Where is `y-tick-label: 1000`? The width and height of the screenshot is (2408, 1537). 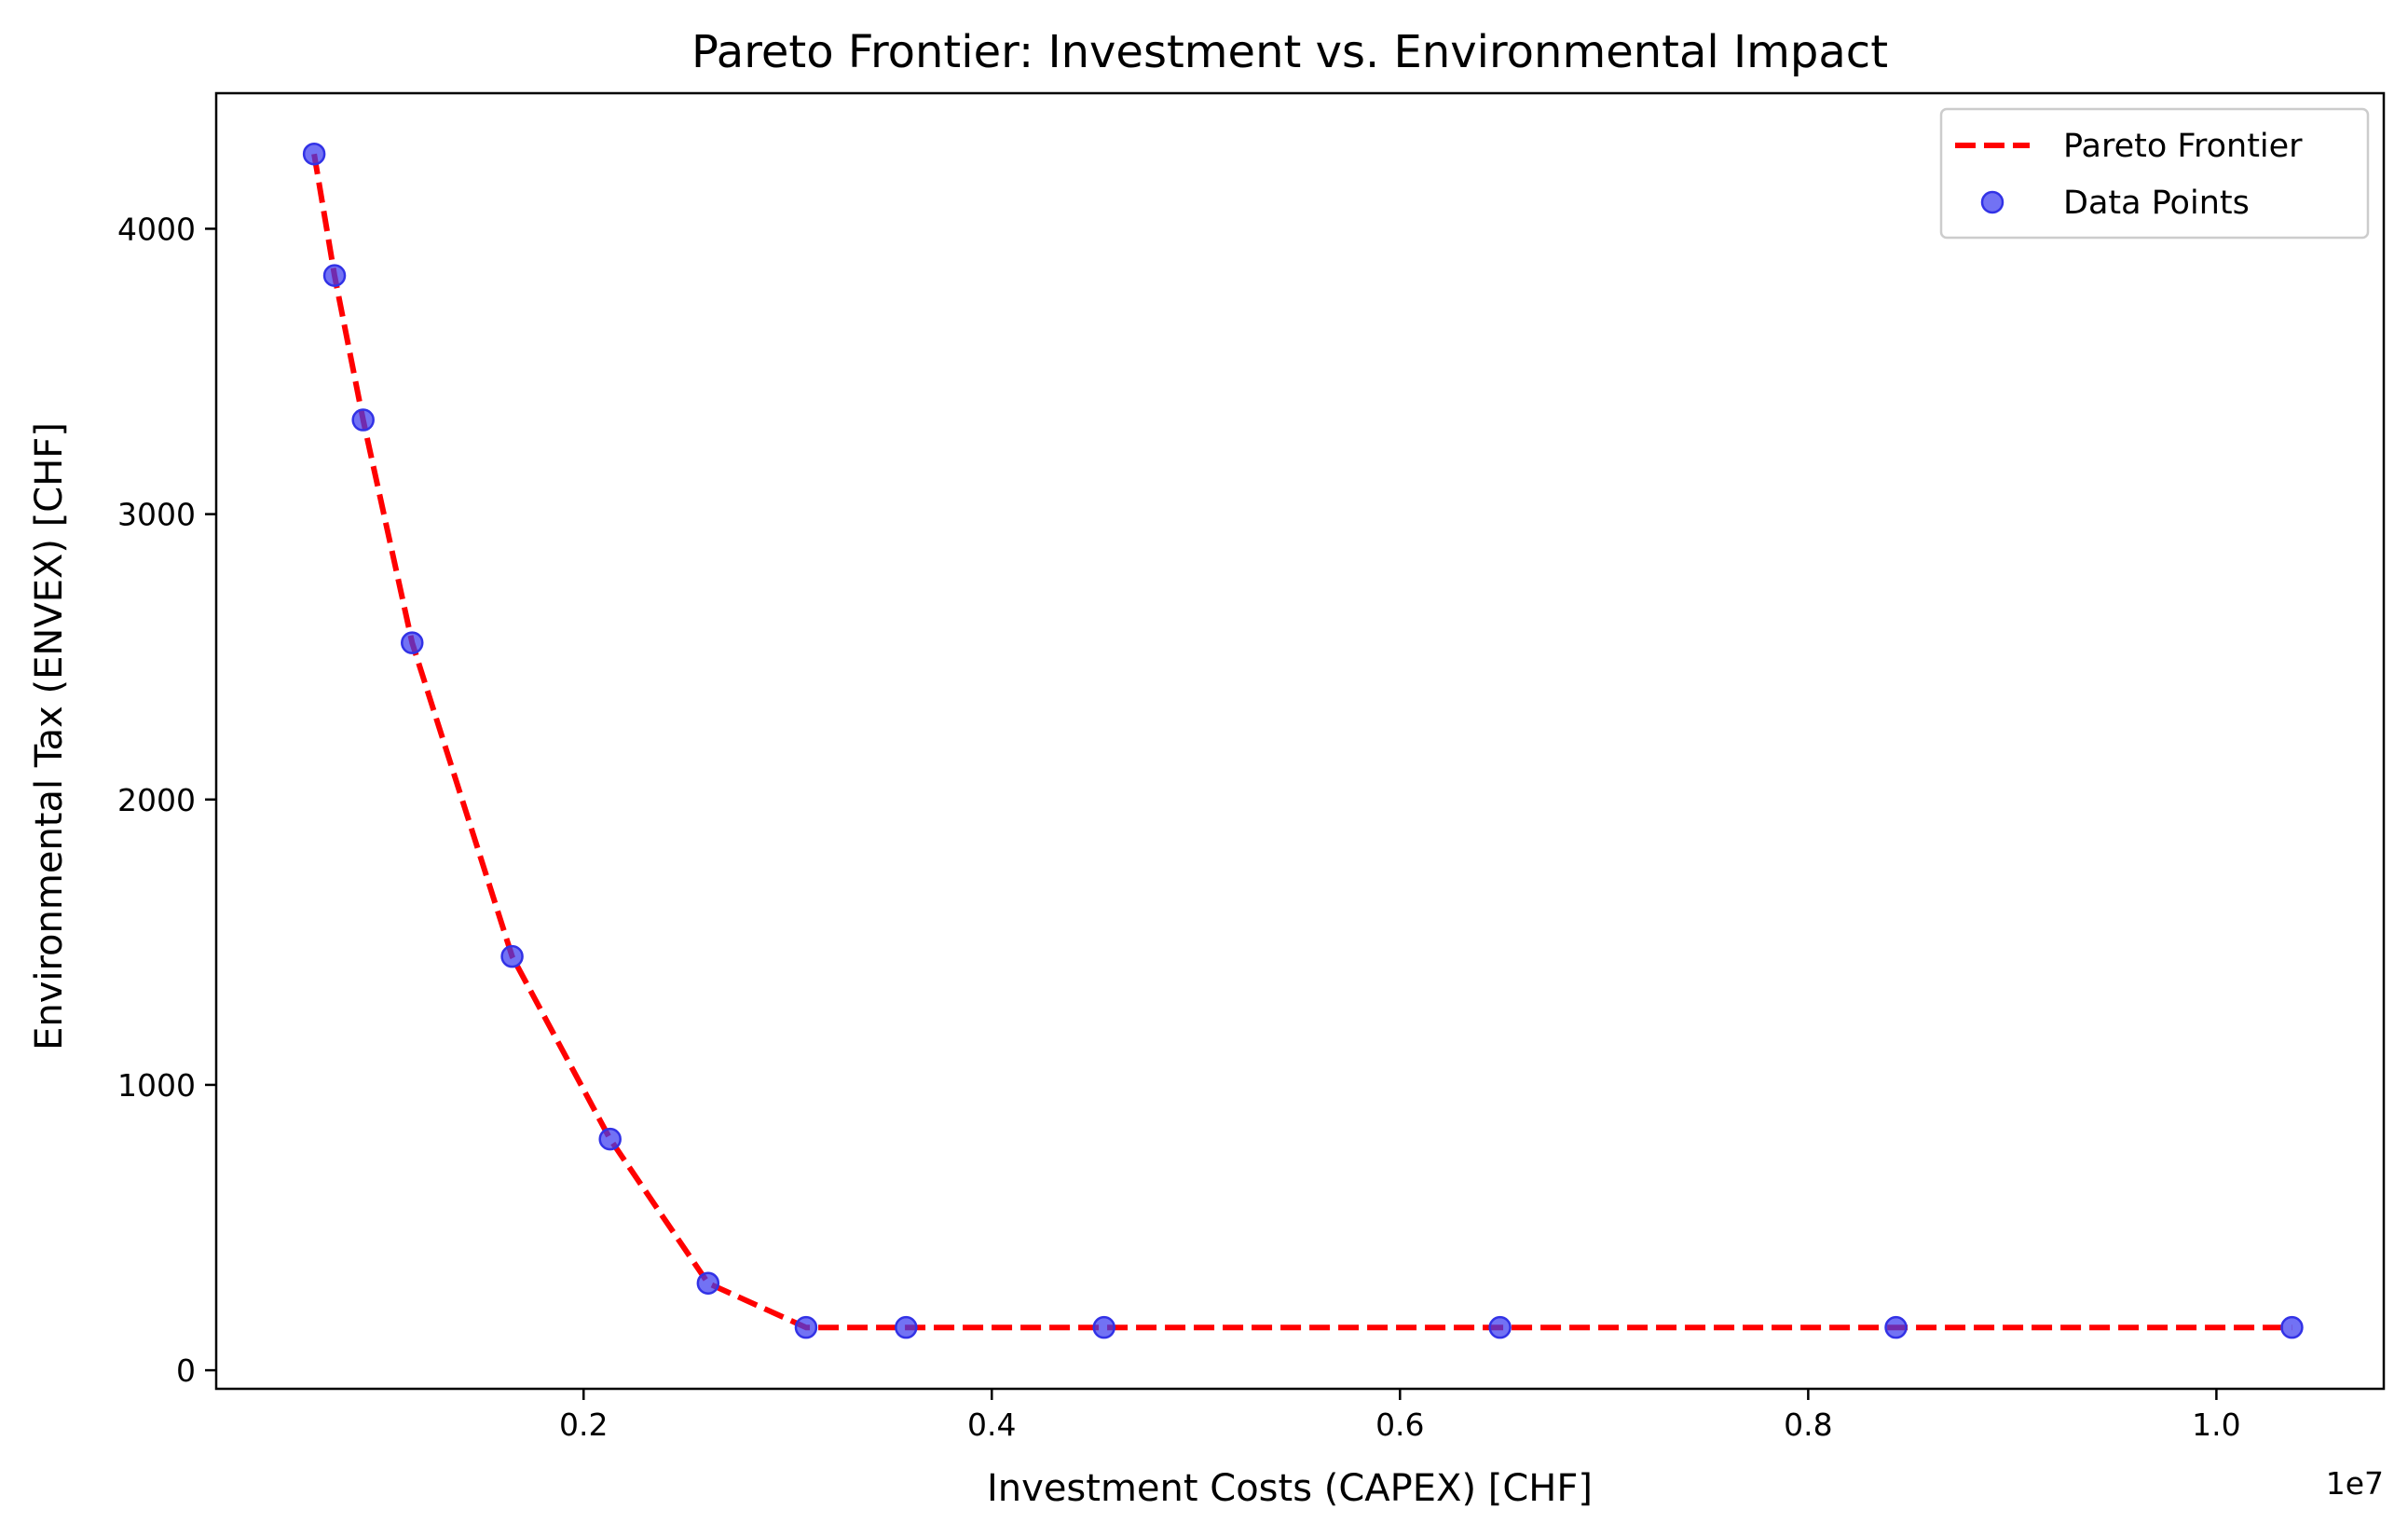
y-tick-label: 1000 is located at coordinates (156, 1086).